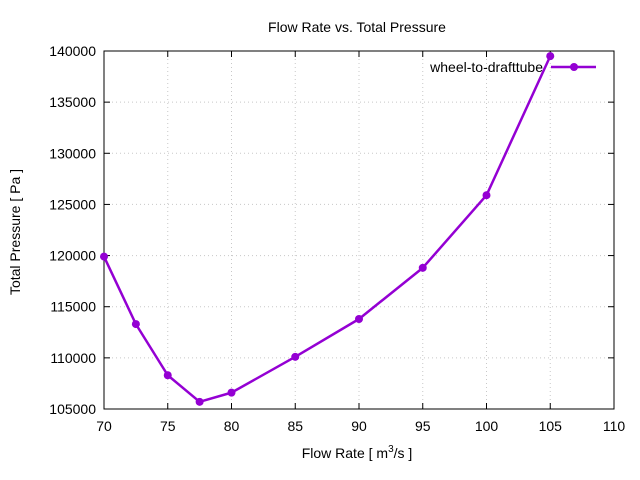 This screenshot has height=480, width=640. I want to click on x-axis-title-prefix: Flow Rate [ m, so click(345, 453).